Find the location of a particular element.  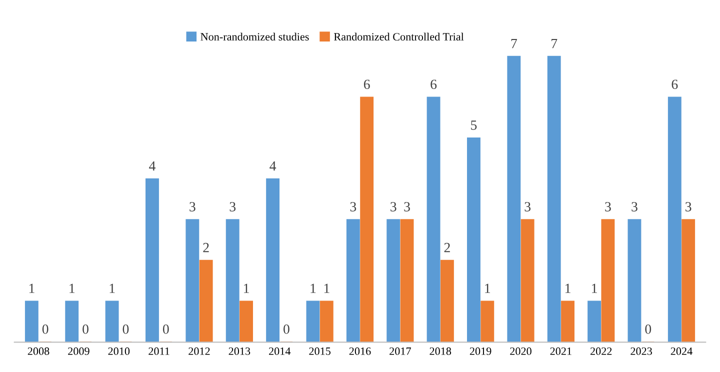

x-tick-label: 2019 is located at coordinates (481, 351).